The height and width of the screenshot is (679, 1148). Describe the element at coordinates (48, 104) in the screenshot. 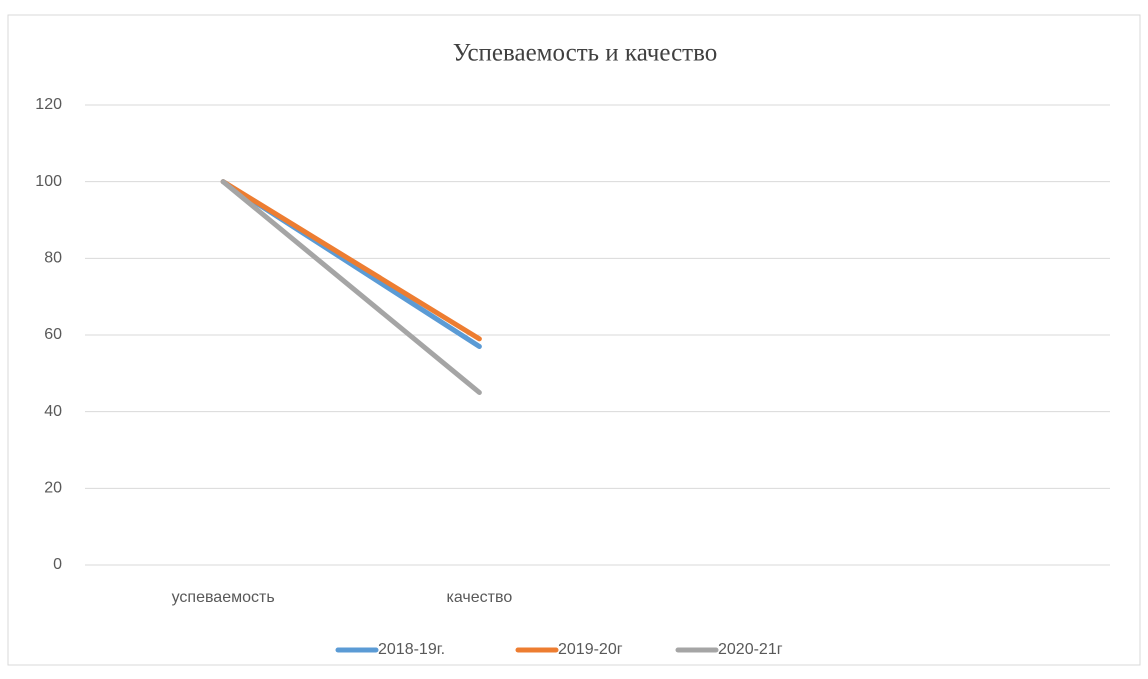

I see `y-tick-label: 120` at that location.